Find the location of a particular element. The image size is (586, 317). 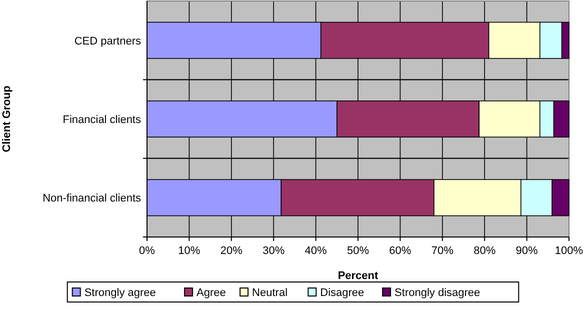

legend-label: Strongly agree is located at coordinates (120, 293).